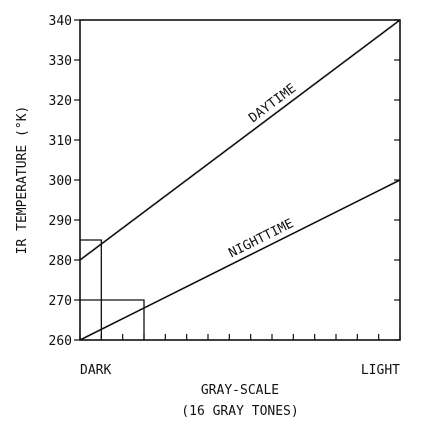 The image size is (432, 433). Describe the element at coordinates (95, 370) in the screenshot. I see `x-axis-dark-label: DARK` at that location.